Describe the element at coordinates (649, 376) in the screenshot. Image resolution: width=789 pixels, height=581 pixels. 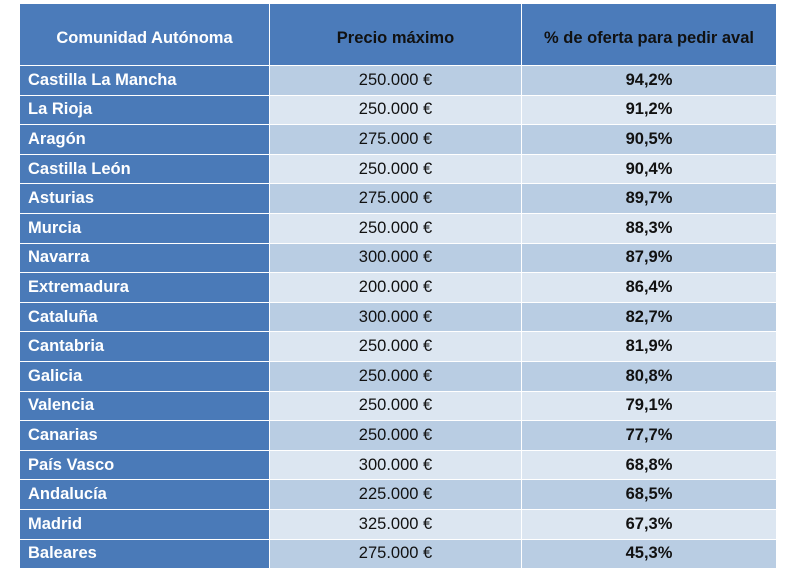
I see `cell-oferta: 80,8%` at that location.